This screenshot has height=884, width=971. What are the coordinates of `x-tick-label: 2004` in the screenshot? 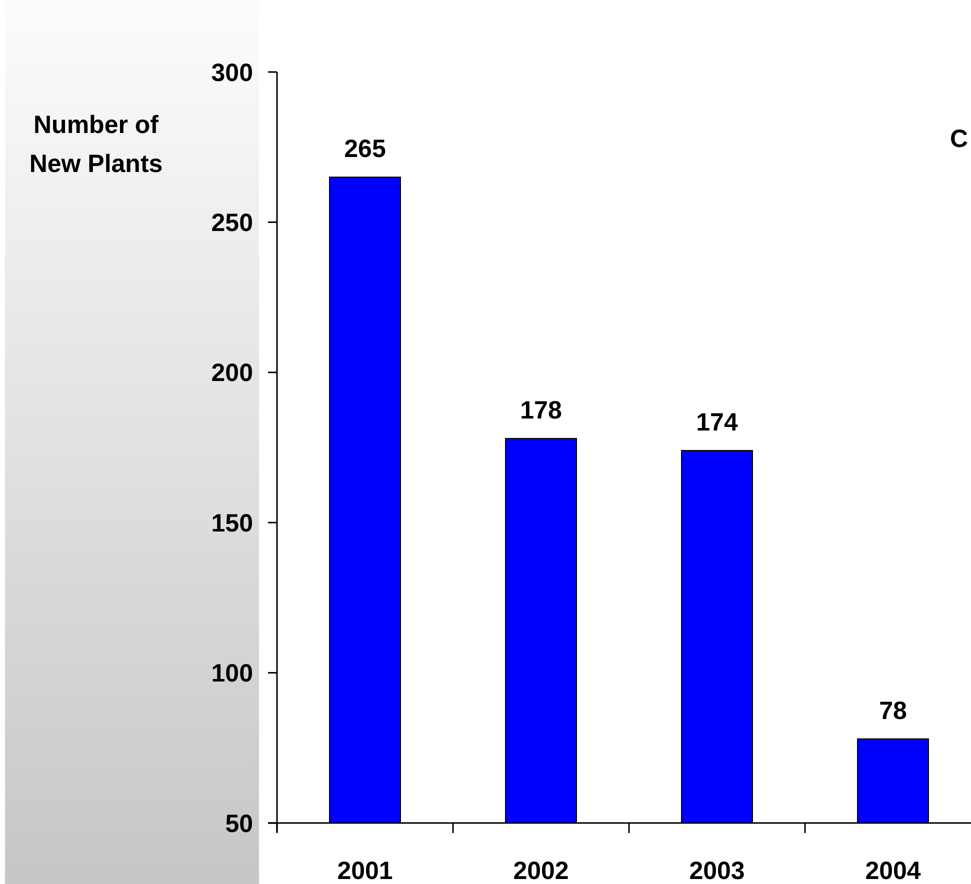 It's located at (893, 870).